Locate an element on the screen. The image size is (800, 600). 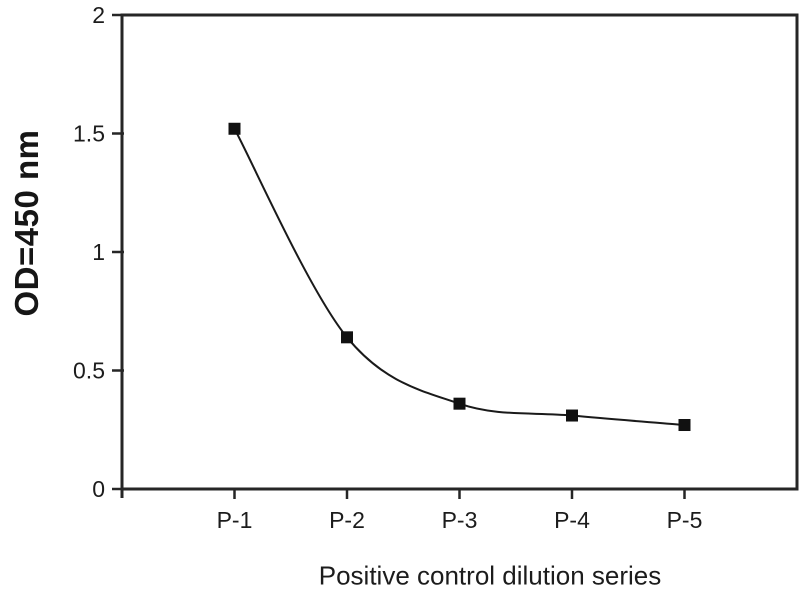
y-axis-title: OD=450 nm is located at coordinates (26, 223).